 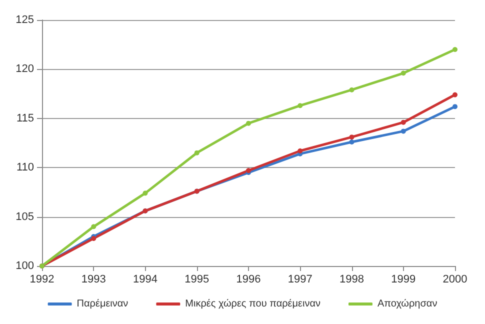 What do you see at coordinates (352, 280) in the screenshot?
I see `x-tick-label: 1998` at bounding box center [352, 280].